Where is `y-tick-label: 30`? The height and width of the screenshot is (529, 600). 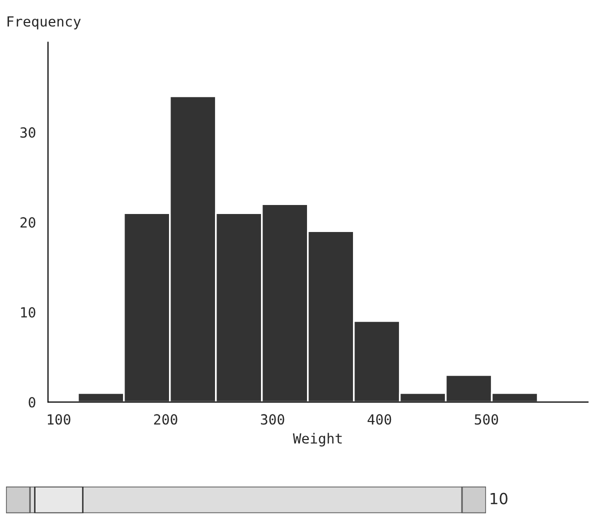
y-tick-label: 30 is located at coordinates (28, 132).